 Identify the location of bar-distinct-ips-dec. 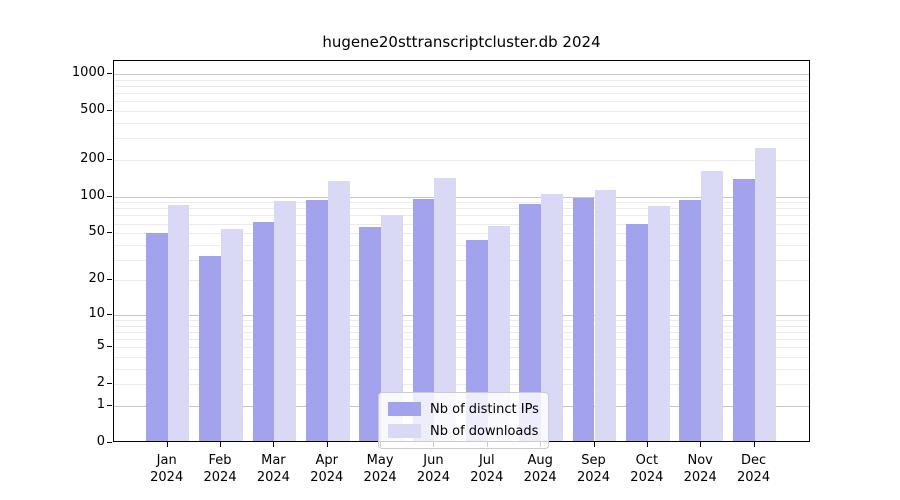
(743, 309).